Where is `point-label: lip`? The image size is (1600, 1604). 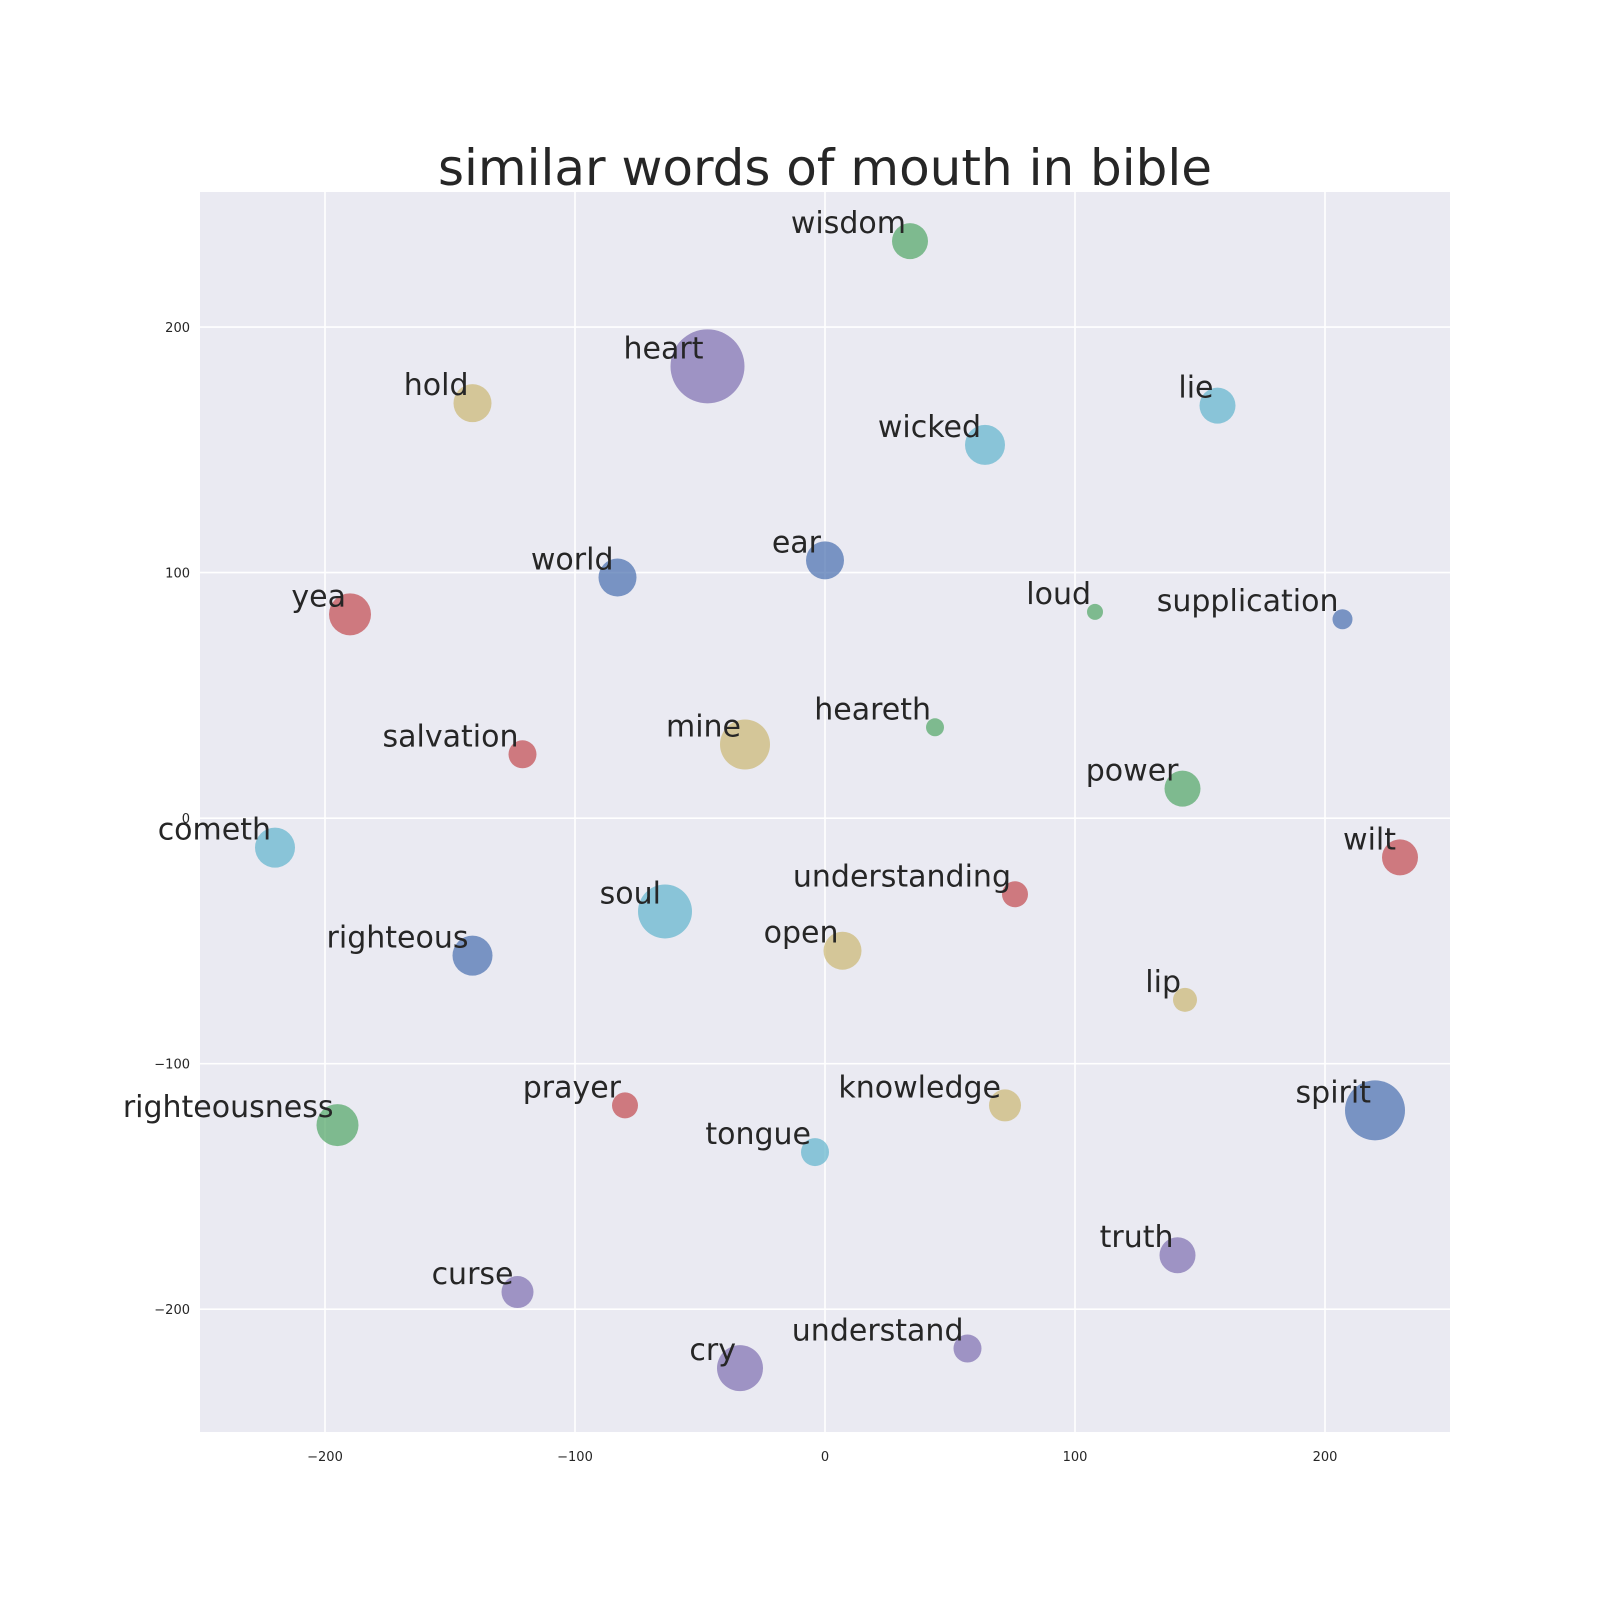
point-label: lip is located at coordinates (1163, 982).